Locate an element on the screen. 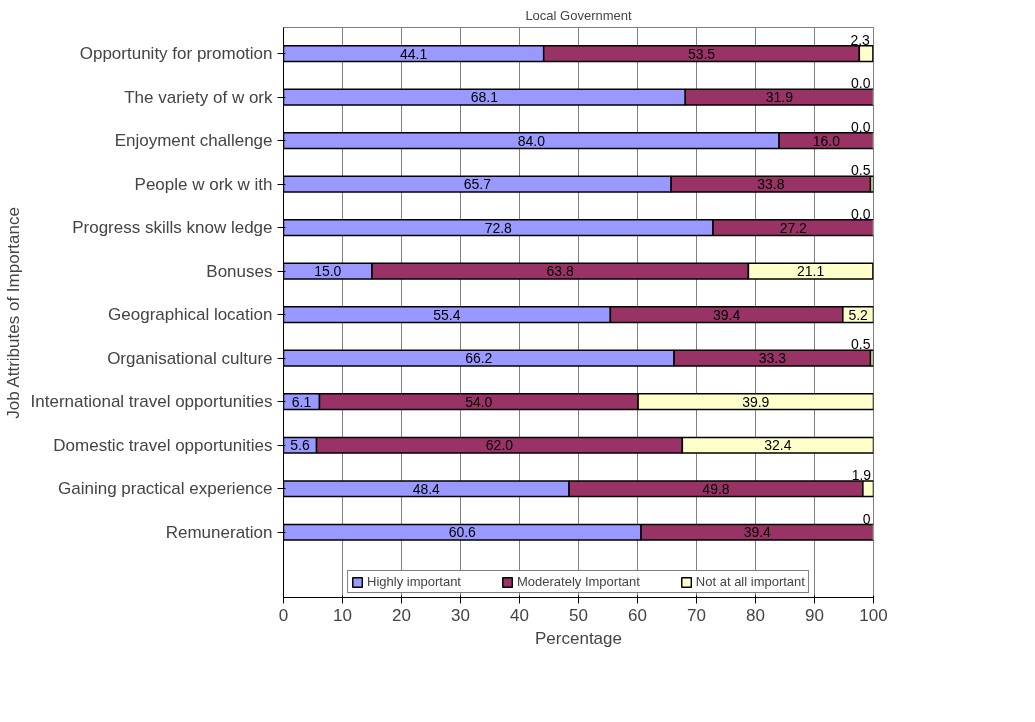 The height and width of the screenshot is (722, 1035). data-label: 6.1 is located at coordinates (301, 401).